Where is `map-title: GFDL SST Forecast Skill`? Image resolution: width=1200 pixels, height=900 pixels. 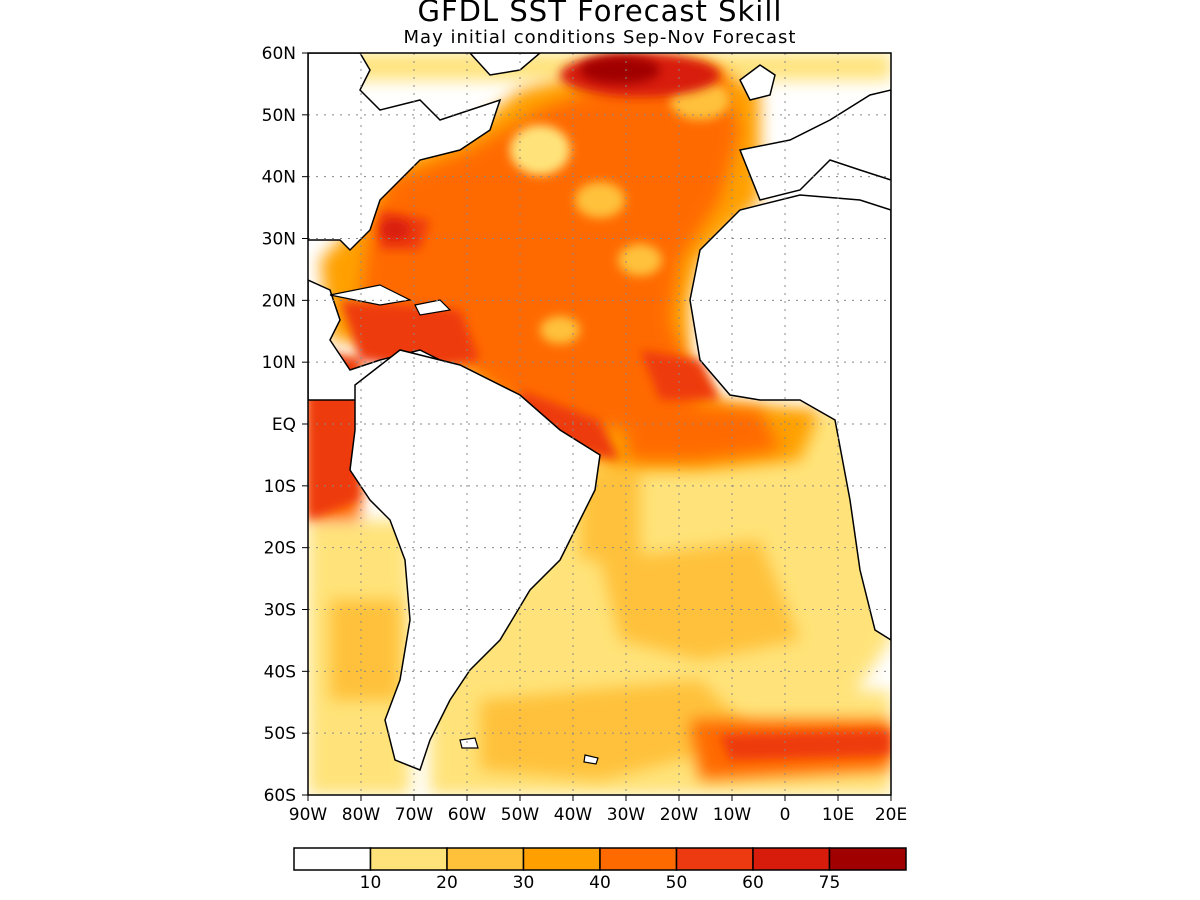 map-title: GFDL SST Forecast Skill is located at coordinates (600, 14).